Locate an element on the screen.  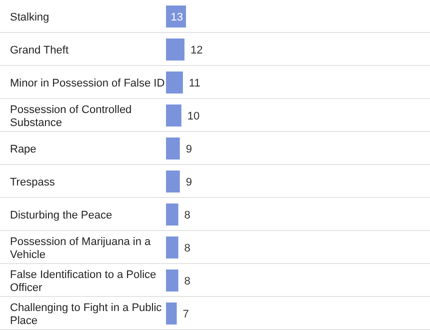
y-tick-label: Rape is located at coordinates (23, 150).